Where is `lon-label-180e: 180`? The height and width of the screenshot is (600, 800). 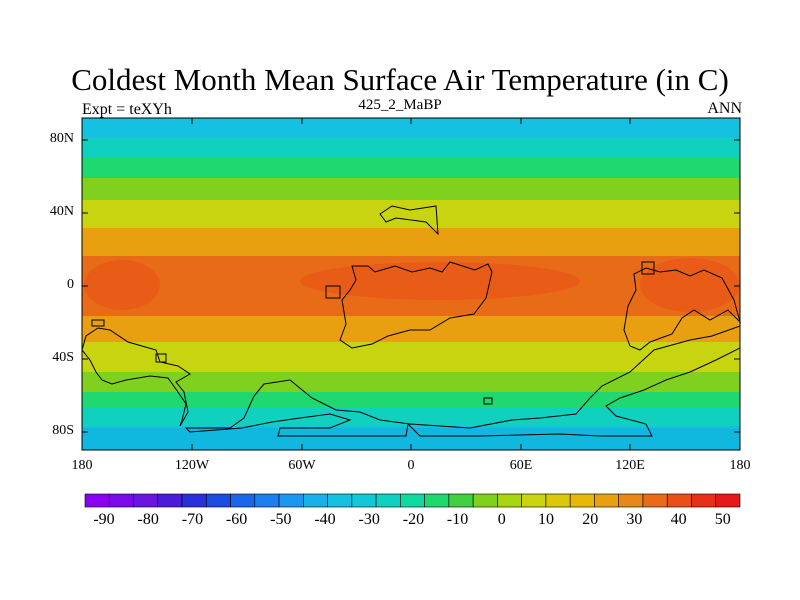
lon-label-180e: 180 is located at coordinates (740, 465).